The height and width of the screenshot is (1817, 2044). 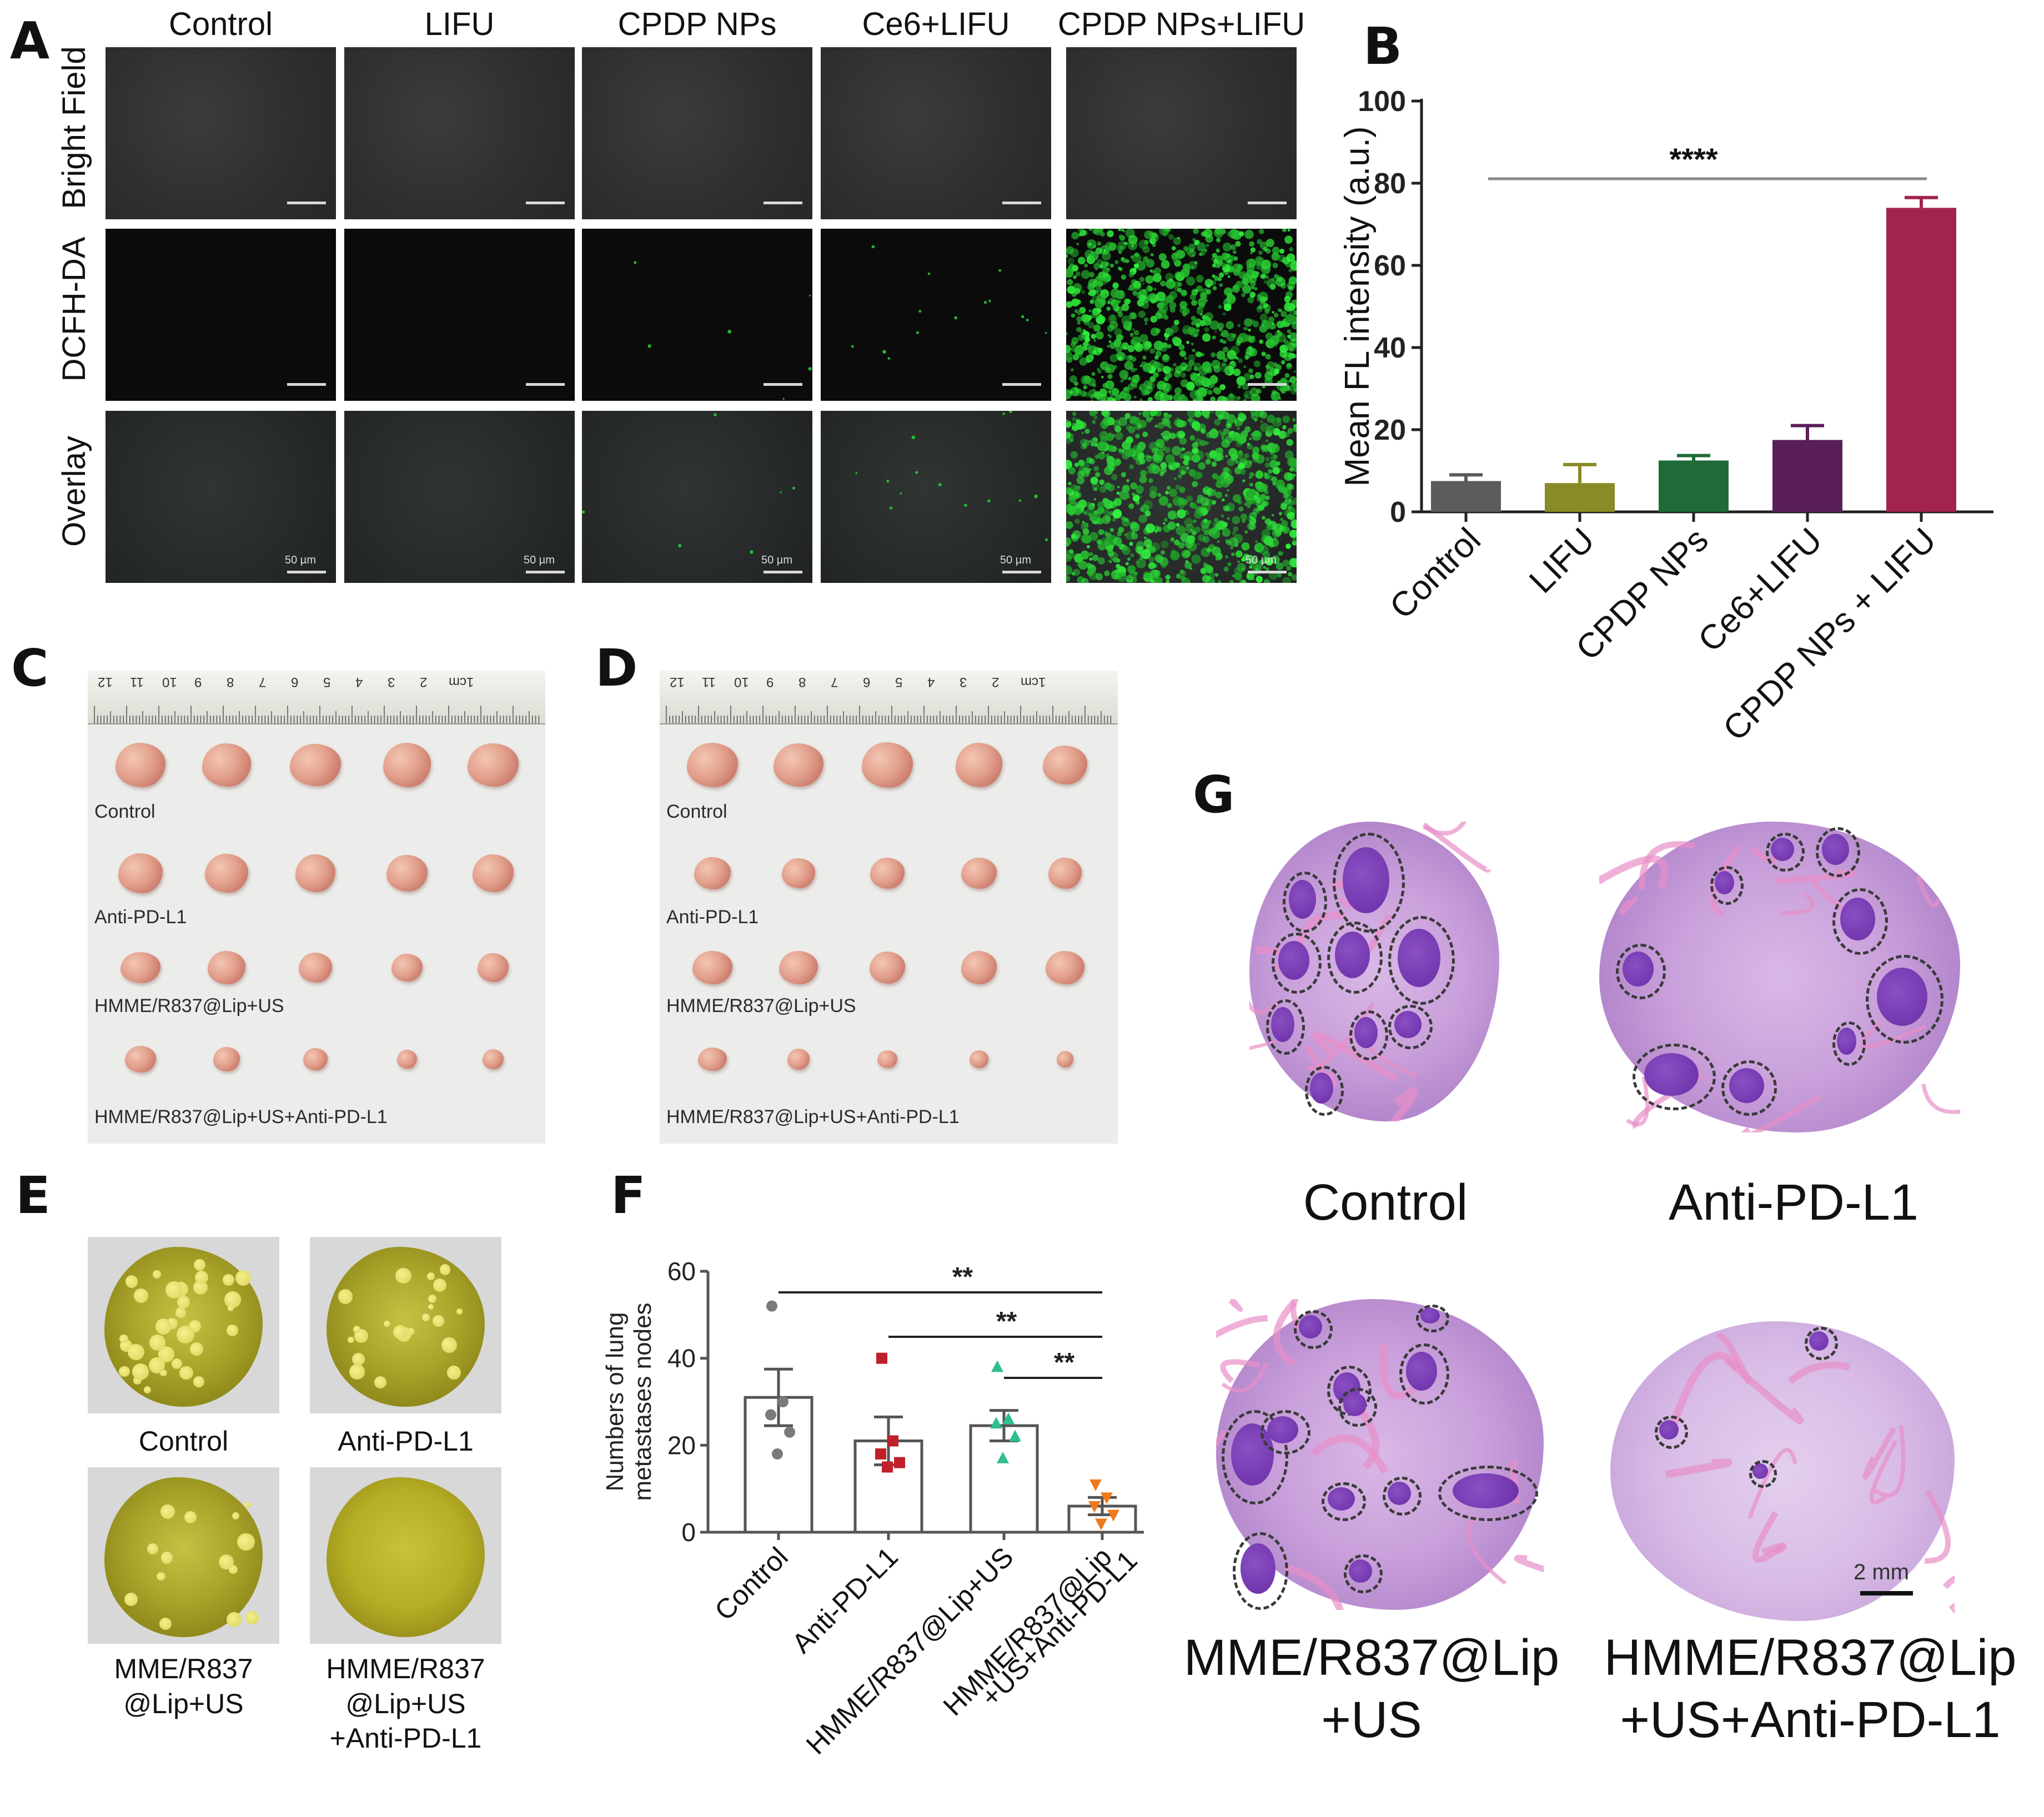 What do you see at coordinates (936, 497) in the screenshot?
I see `panel-a-micrograph: 50 µm` at bounding box center [936, 497].